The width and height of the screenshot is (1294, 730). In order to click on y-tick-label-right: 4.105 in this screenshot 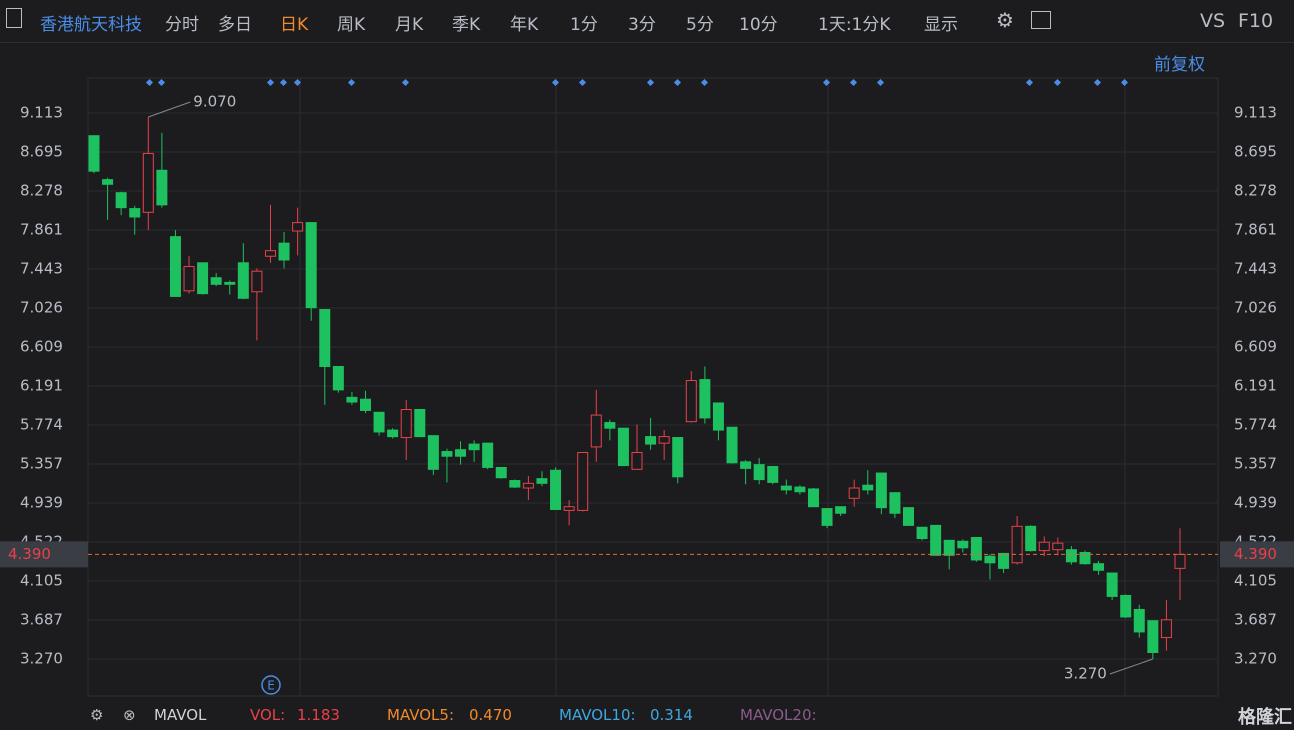, I will do `click(1255, 580)`.